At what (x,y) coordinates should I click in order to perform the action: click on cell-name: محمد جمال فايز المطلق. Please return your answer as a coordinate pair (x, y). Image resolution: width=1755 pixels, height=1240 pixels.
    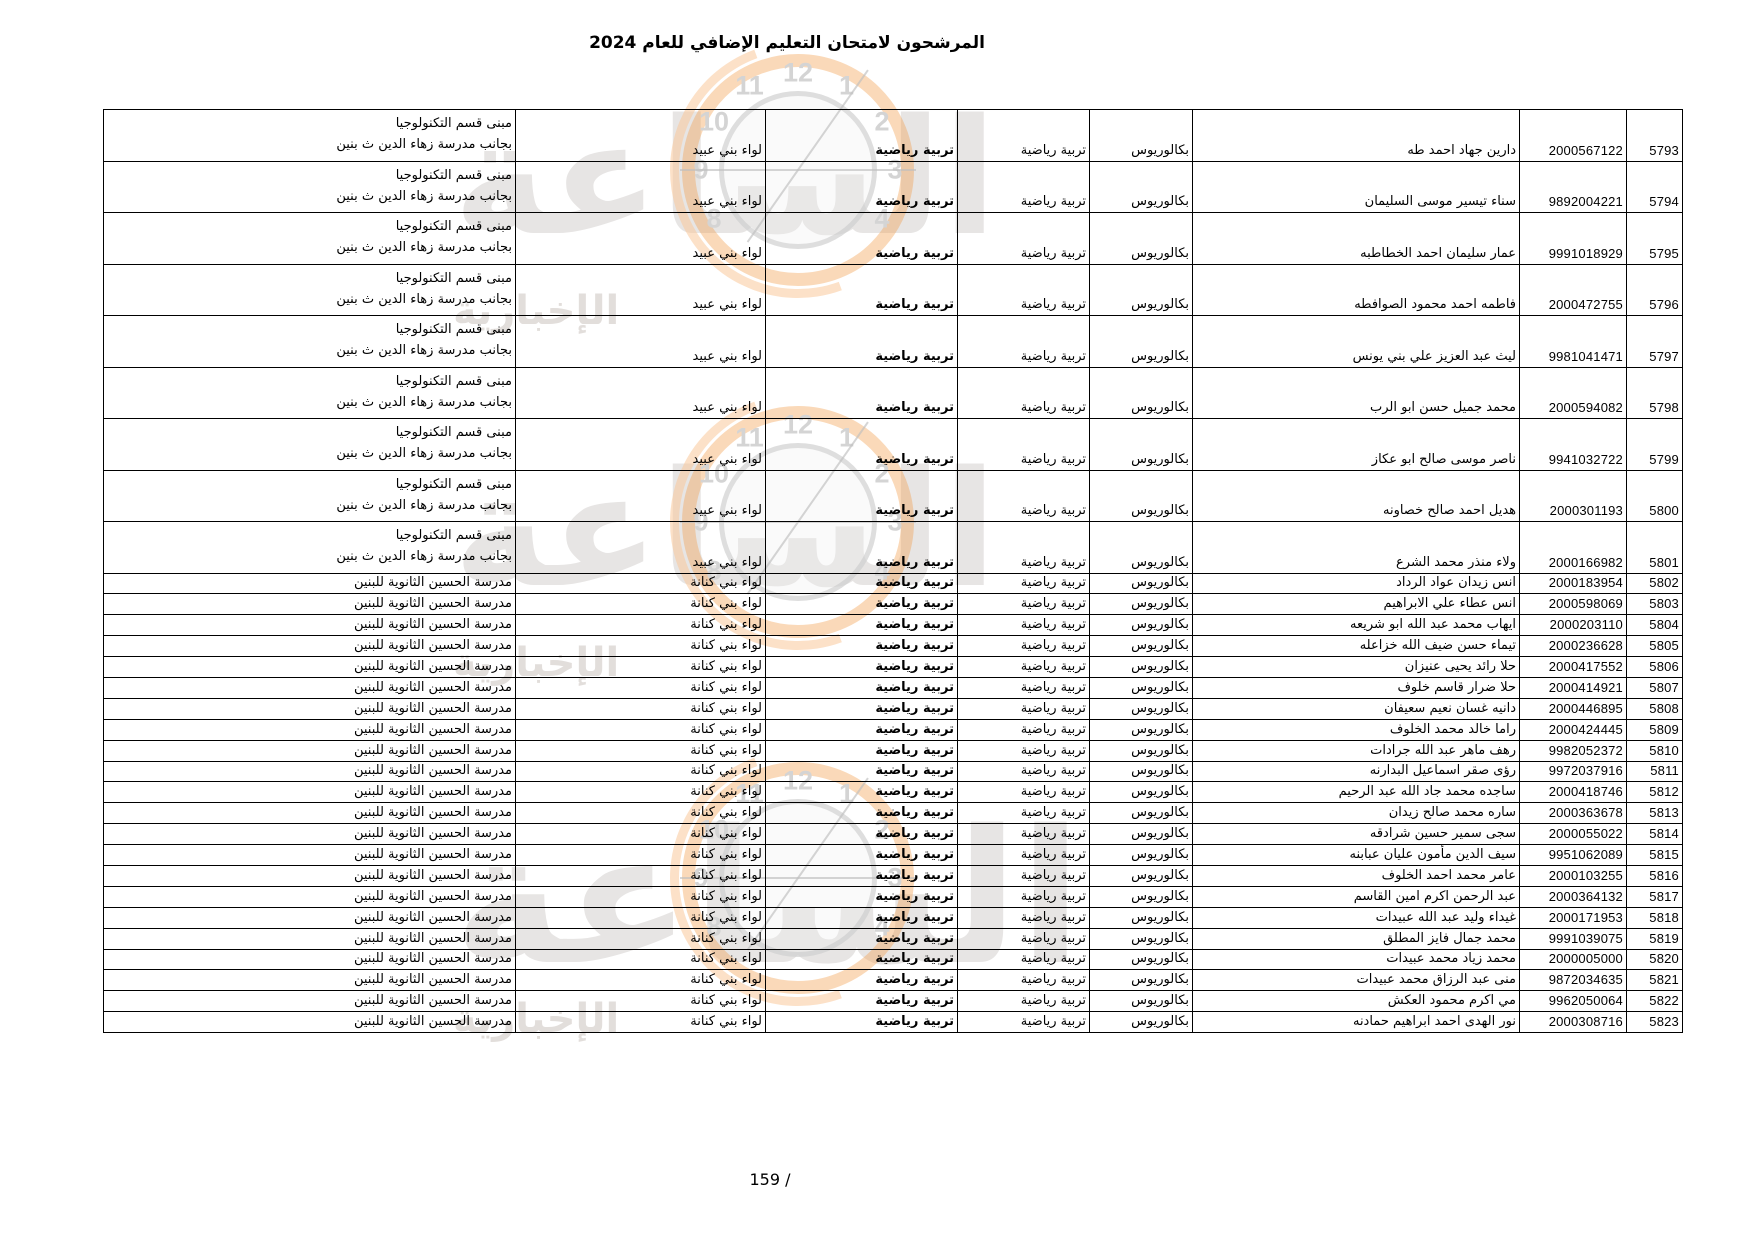
    Looking at the image, I should click on (1356, 938).